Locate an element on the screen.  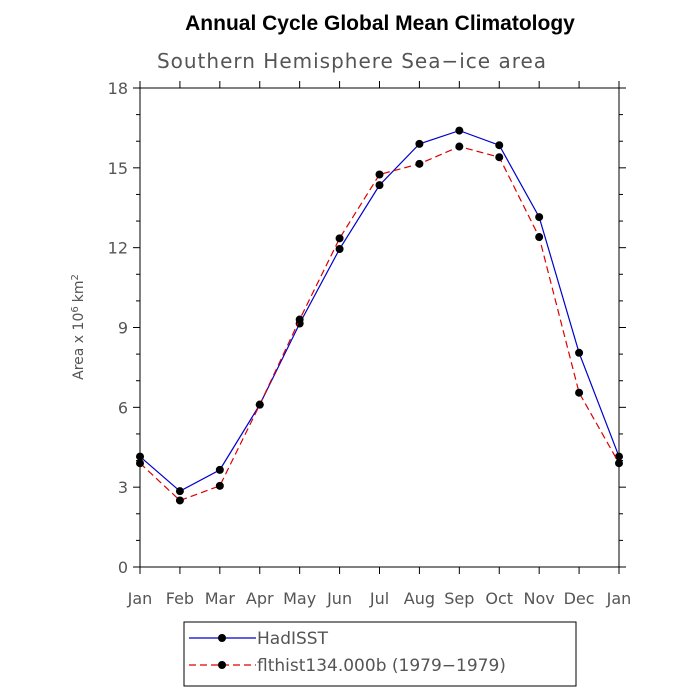
y-axis-label-exponent: 6 is located at coordinates (75, 309).